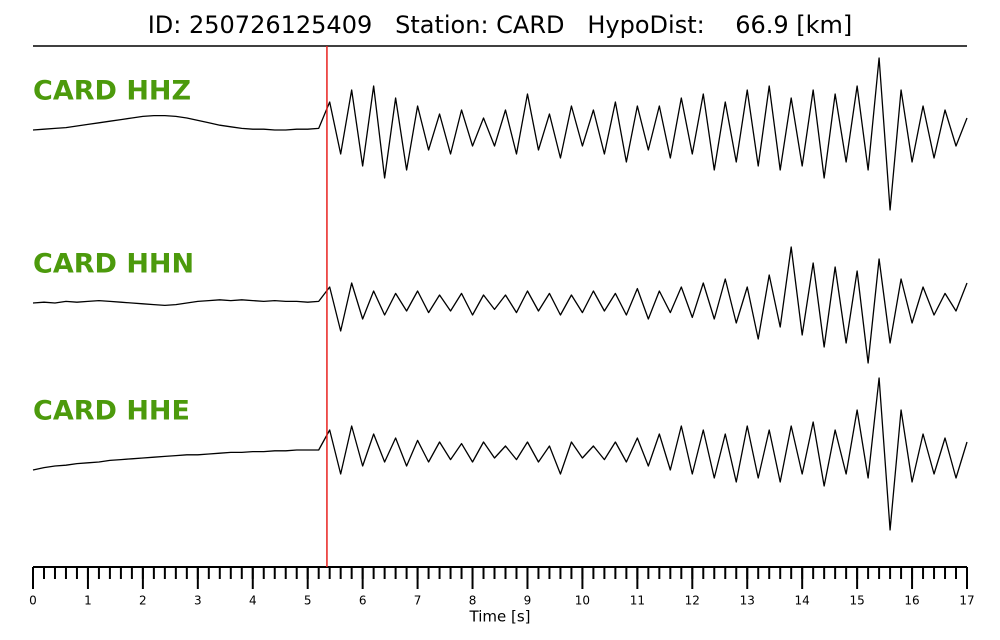 The image size is (1000, 640). Describe the element at coordinates (111, 411) in the screenshot. I see `trace-label: CARD HHE` at that location.